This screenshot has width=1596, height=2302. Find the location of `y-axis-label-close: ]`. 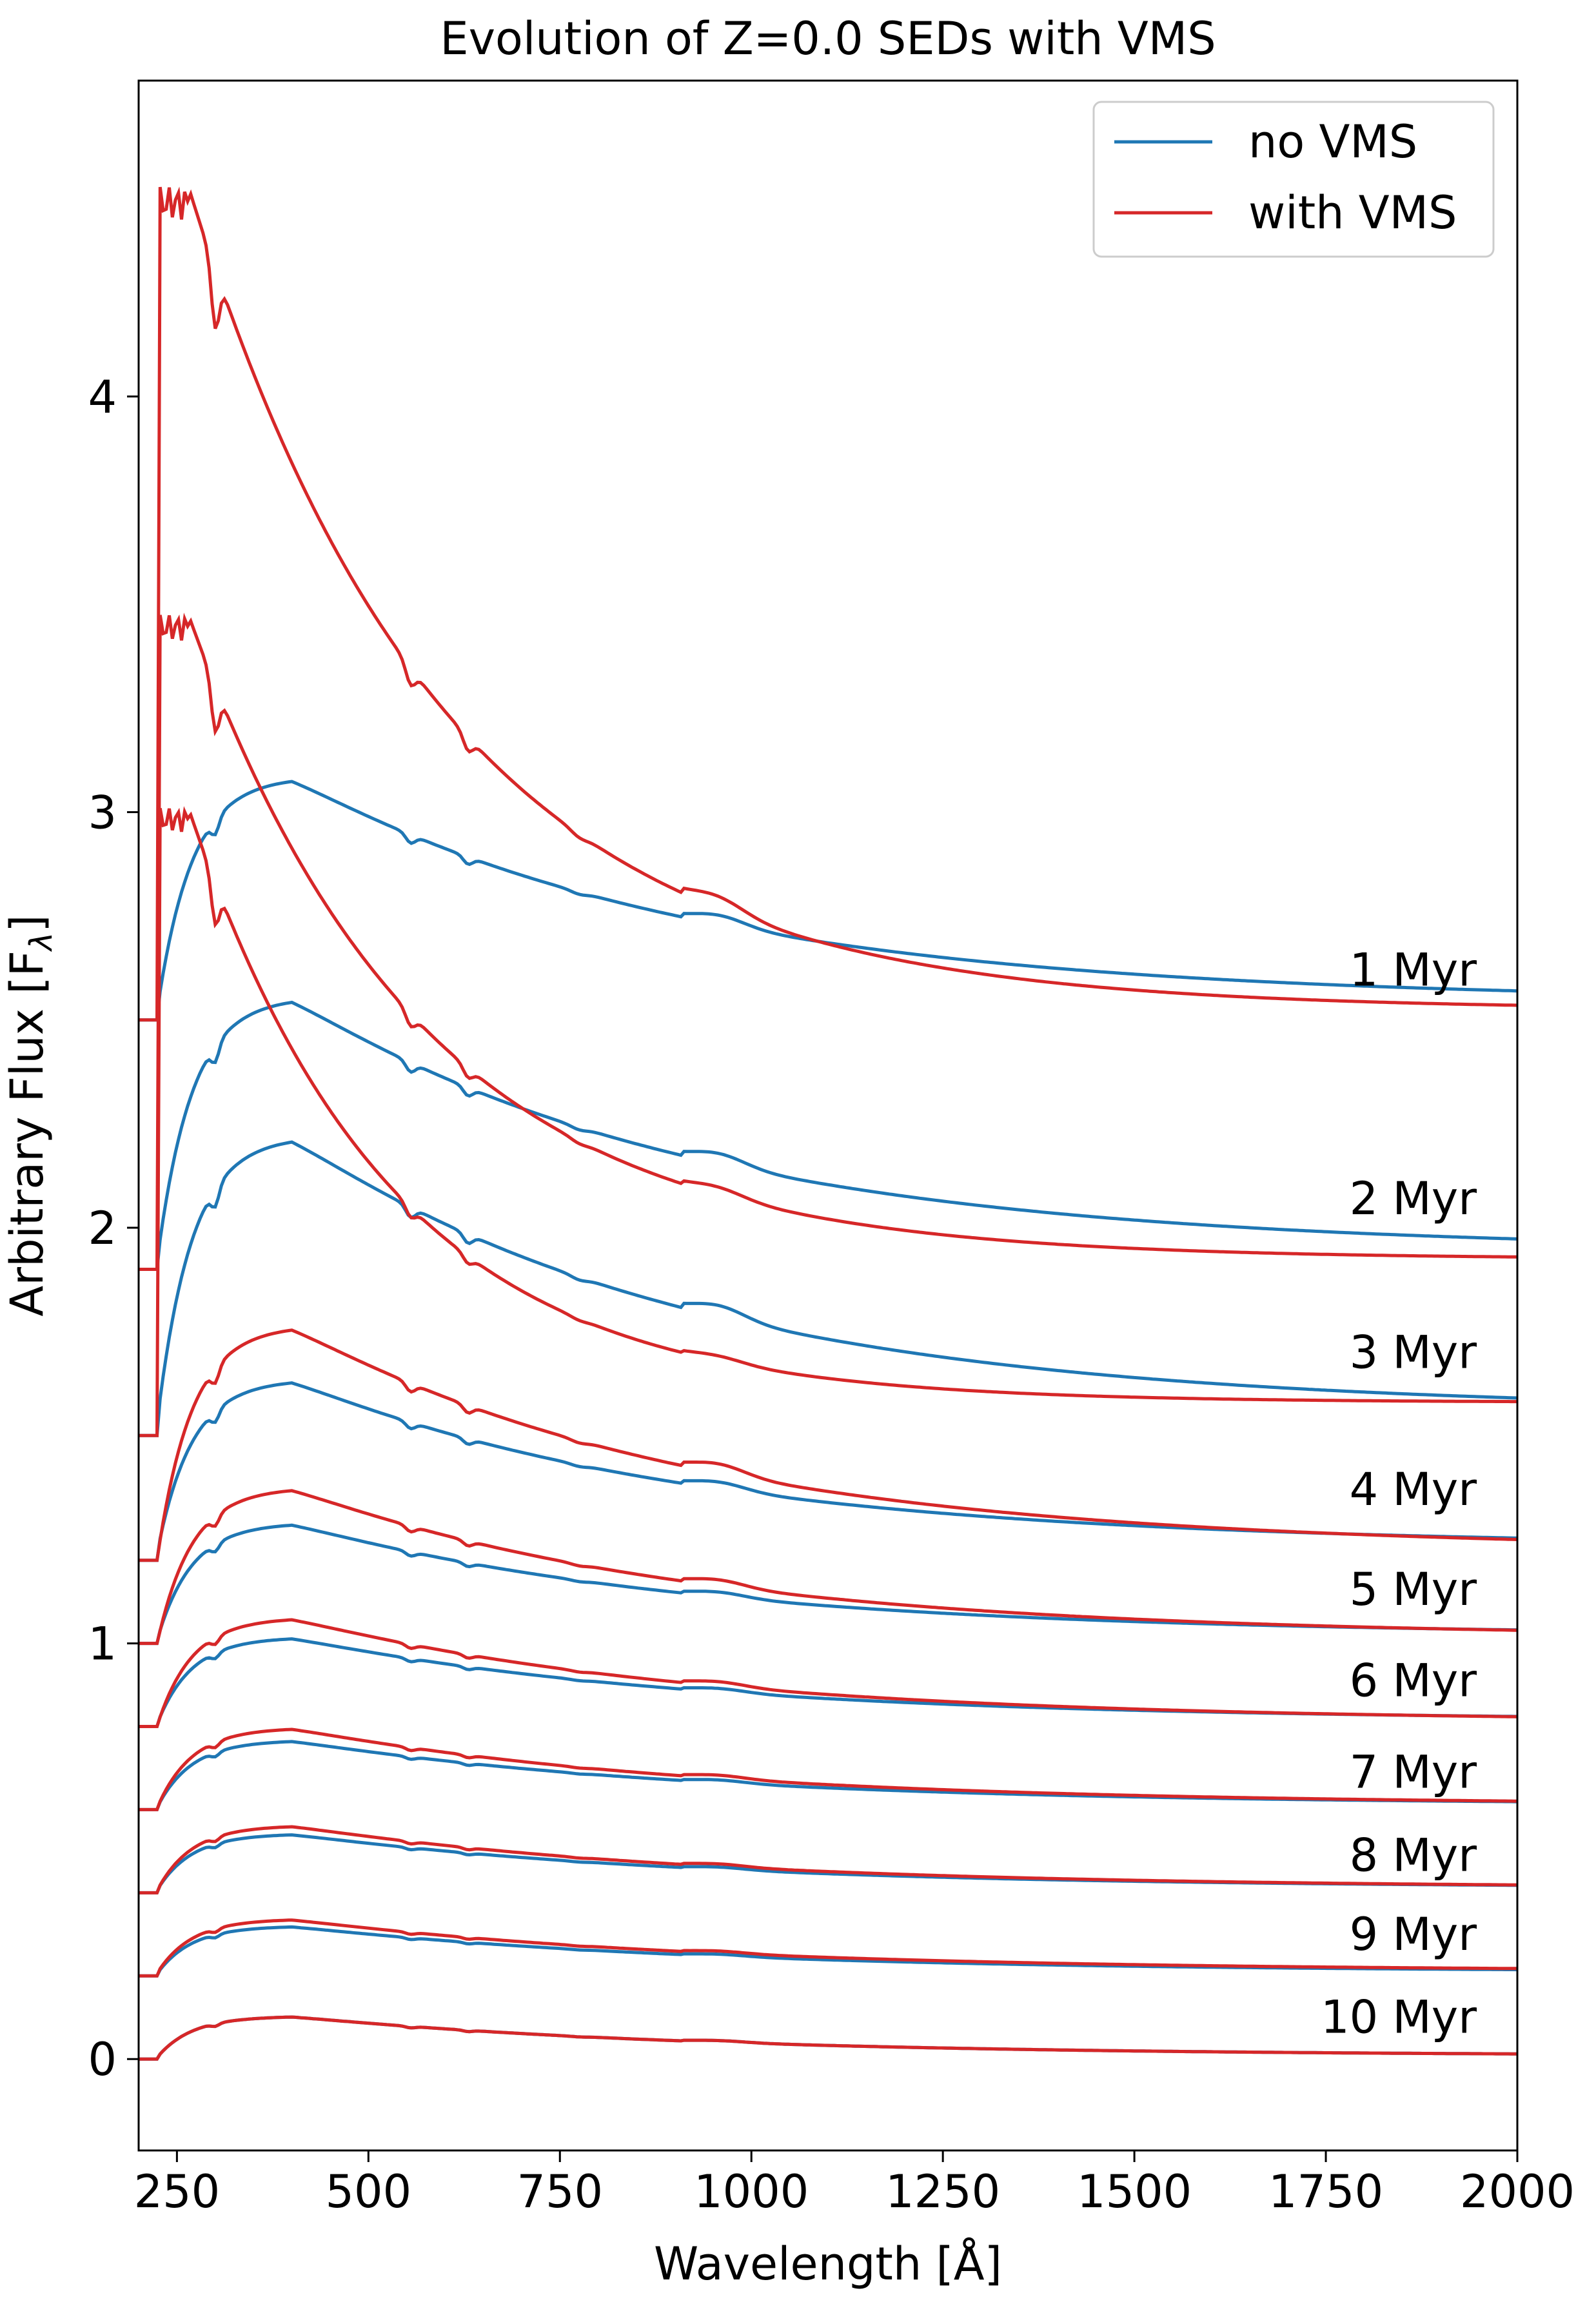

y-axis-label-close: ] is located at coordinates (27, 923).